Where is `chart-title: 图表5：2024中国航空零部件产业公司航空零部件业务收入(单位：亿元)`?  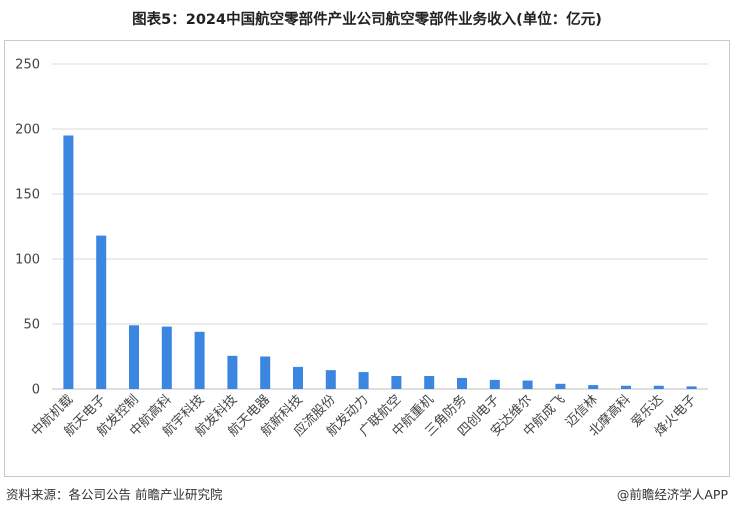 chart-title: 图表5：2024中国航空零部件产业公司航空零部件业务收入(单位：亿元) is located at coordinates (367, 20).